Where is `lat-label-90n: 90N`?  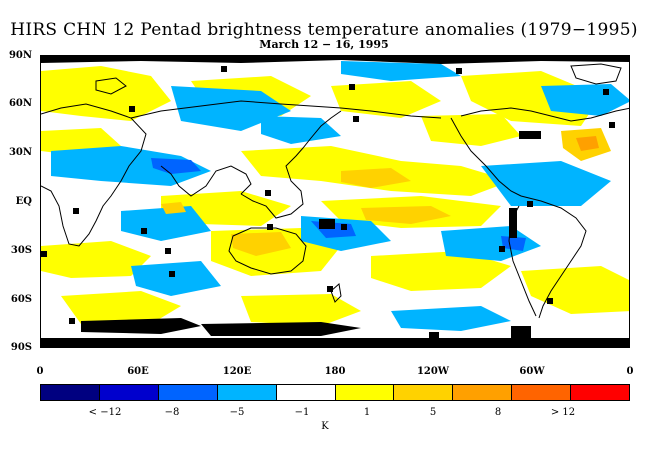
lat-label-90n: 90N is located at coordinates (20, 55).